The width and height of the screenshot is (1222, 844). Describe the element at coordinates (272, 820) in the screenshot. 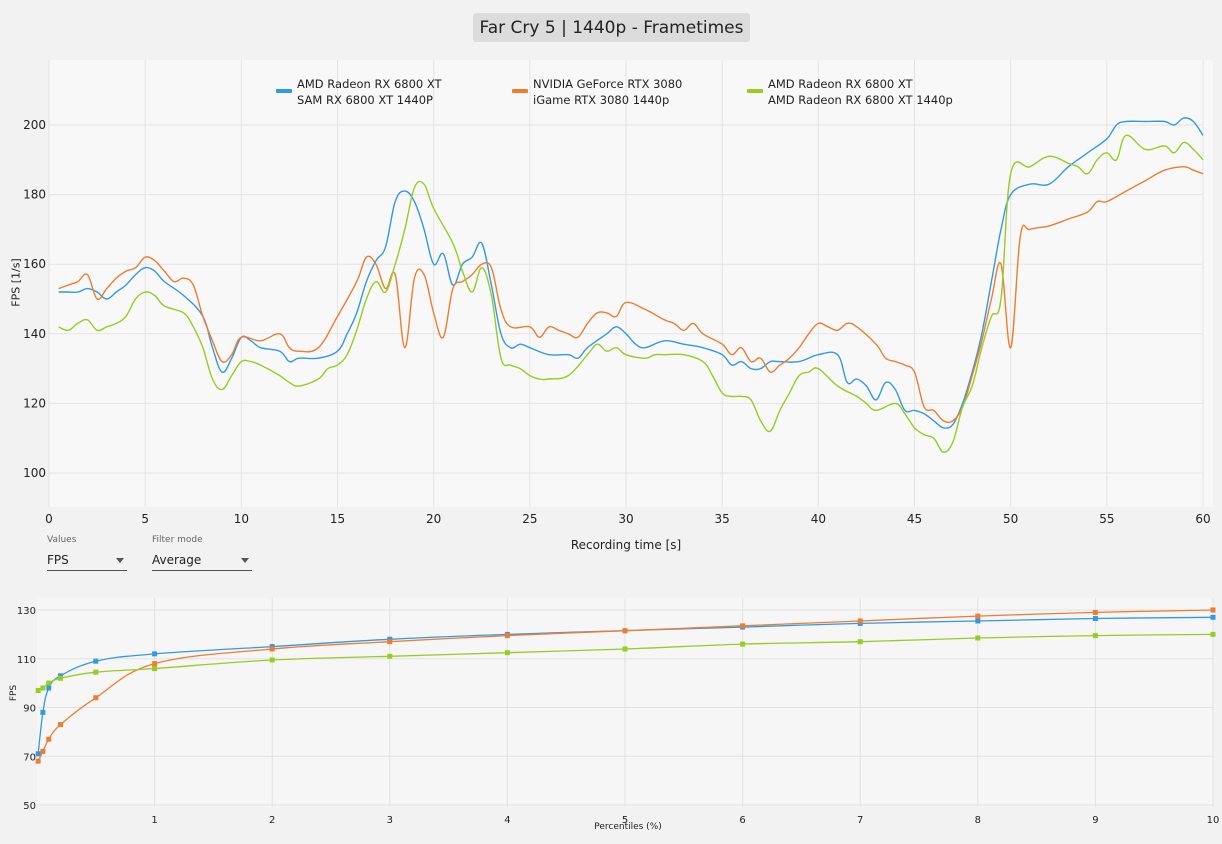

I see `x-tick-label: 2` at that location.